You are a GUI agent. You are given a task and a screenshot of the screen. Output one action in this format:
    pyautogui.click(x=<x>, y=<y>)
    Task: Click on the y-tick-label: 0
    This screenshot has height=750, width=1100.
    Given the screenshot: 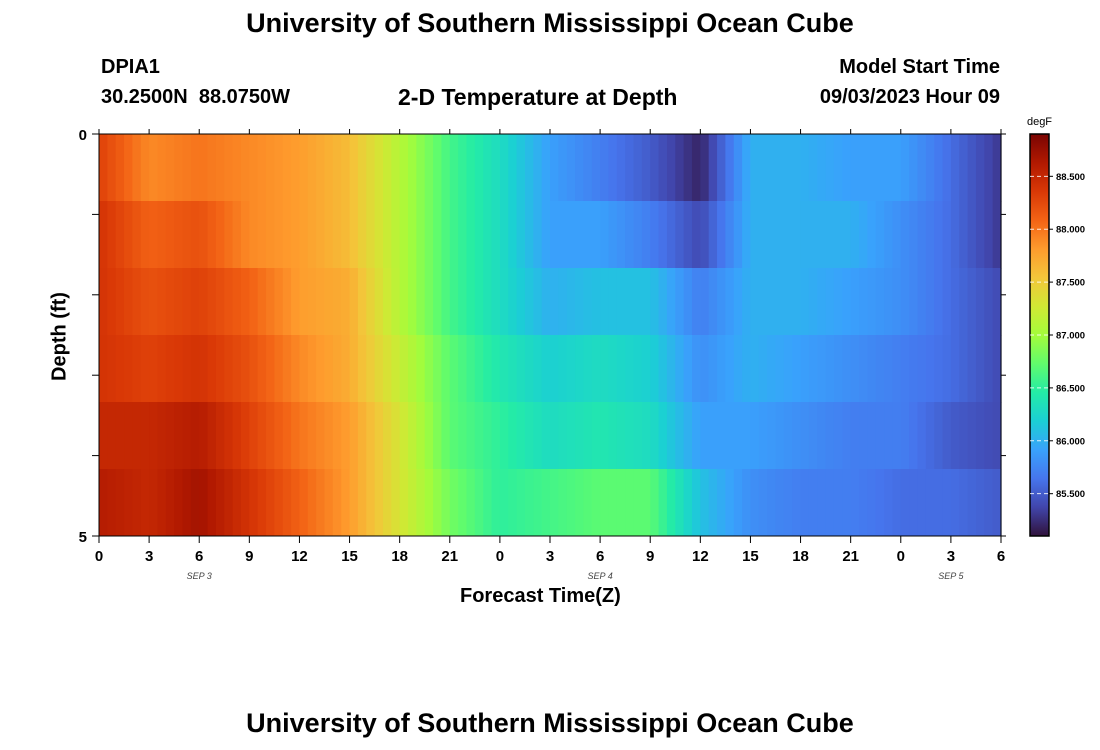 What is the action you would take?
    pyautogui.click(x=83, y=135)
    